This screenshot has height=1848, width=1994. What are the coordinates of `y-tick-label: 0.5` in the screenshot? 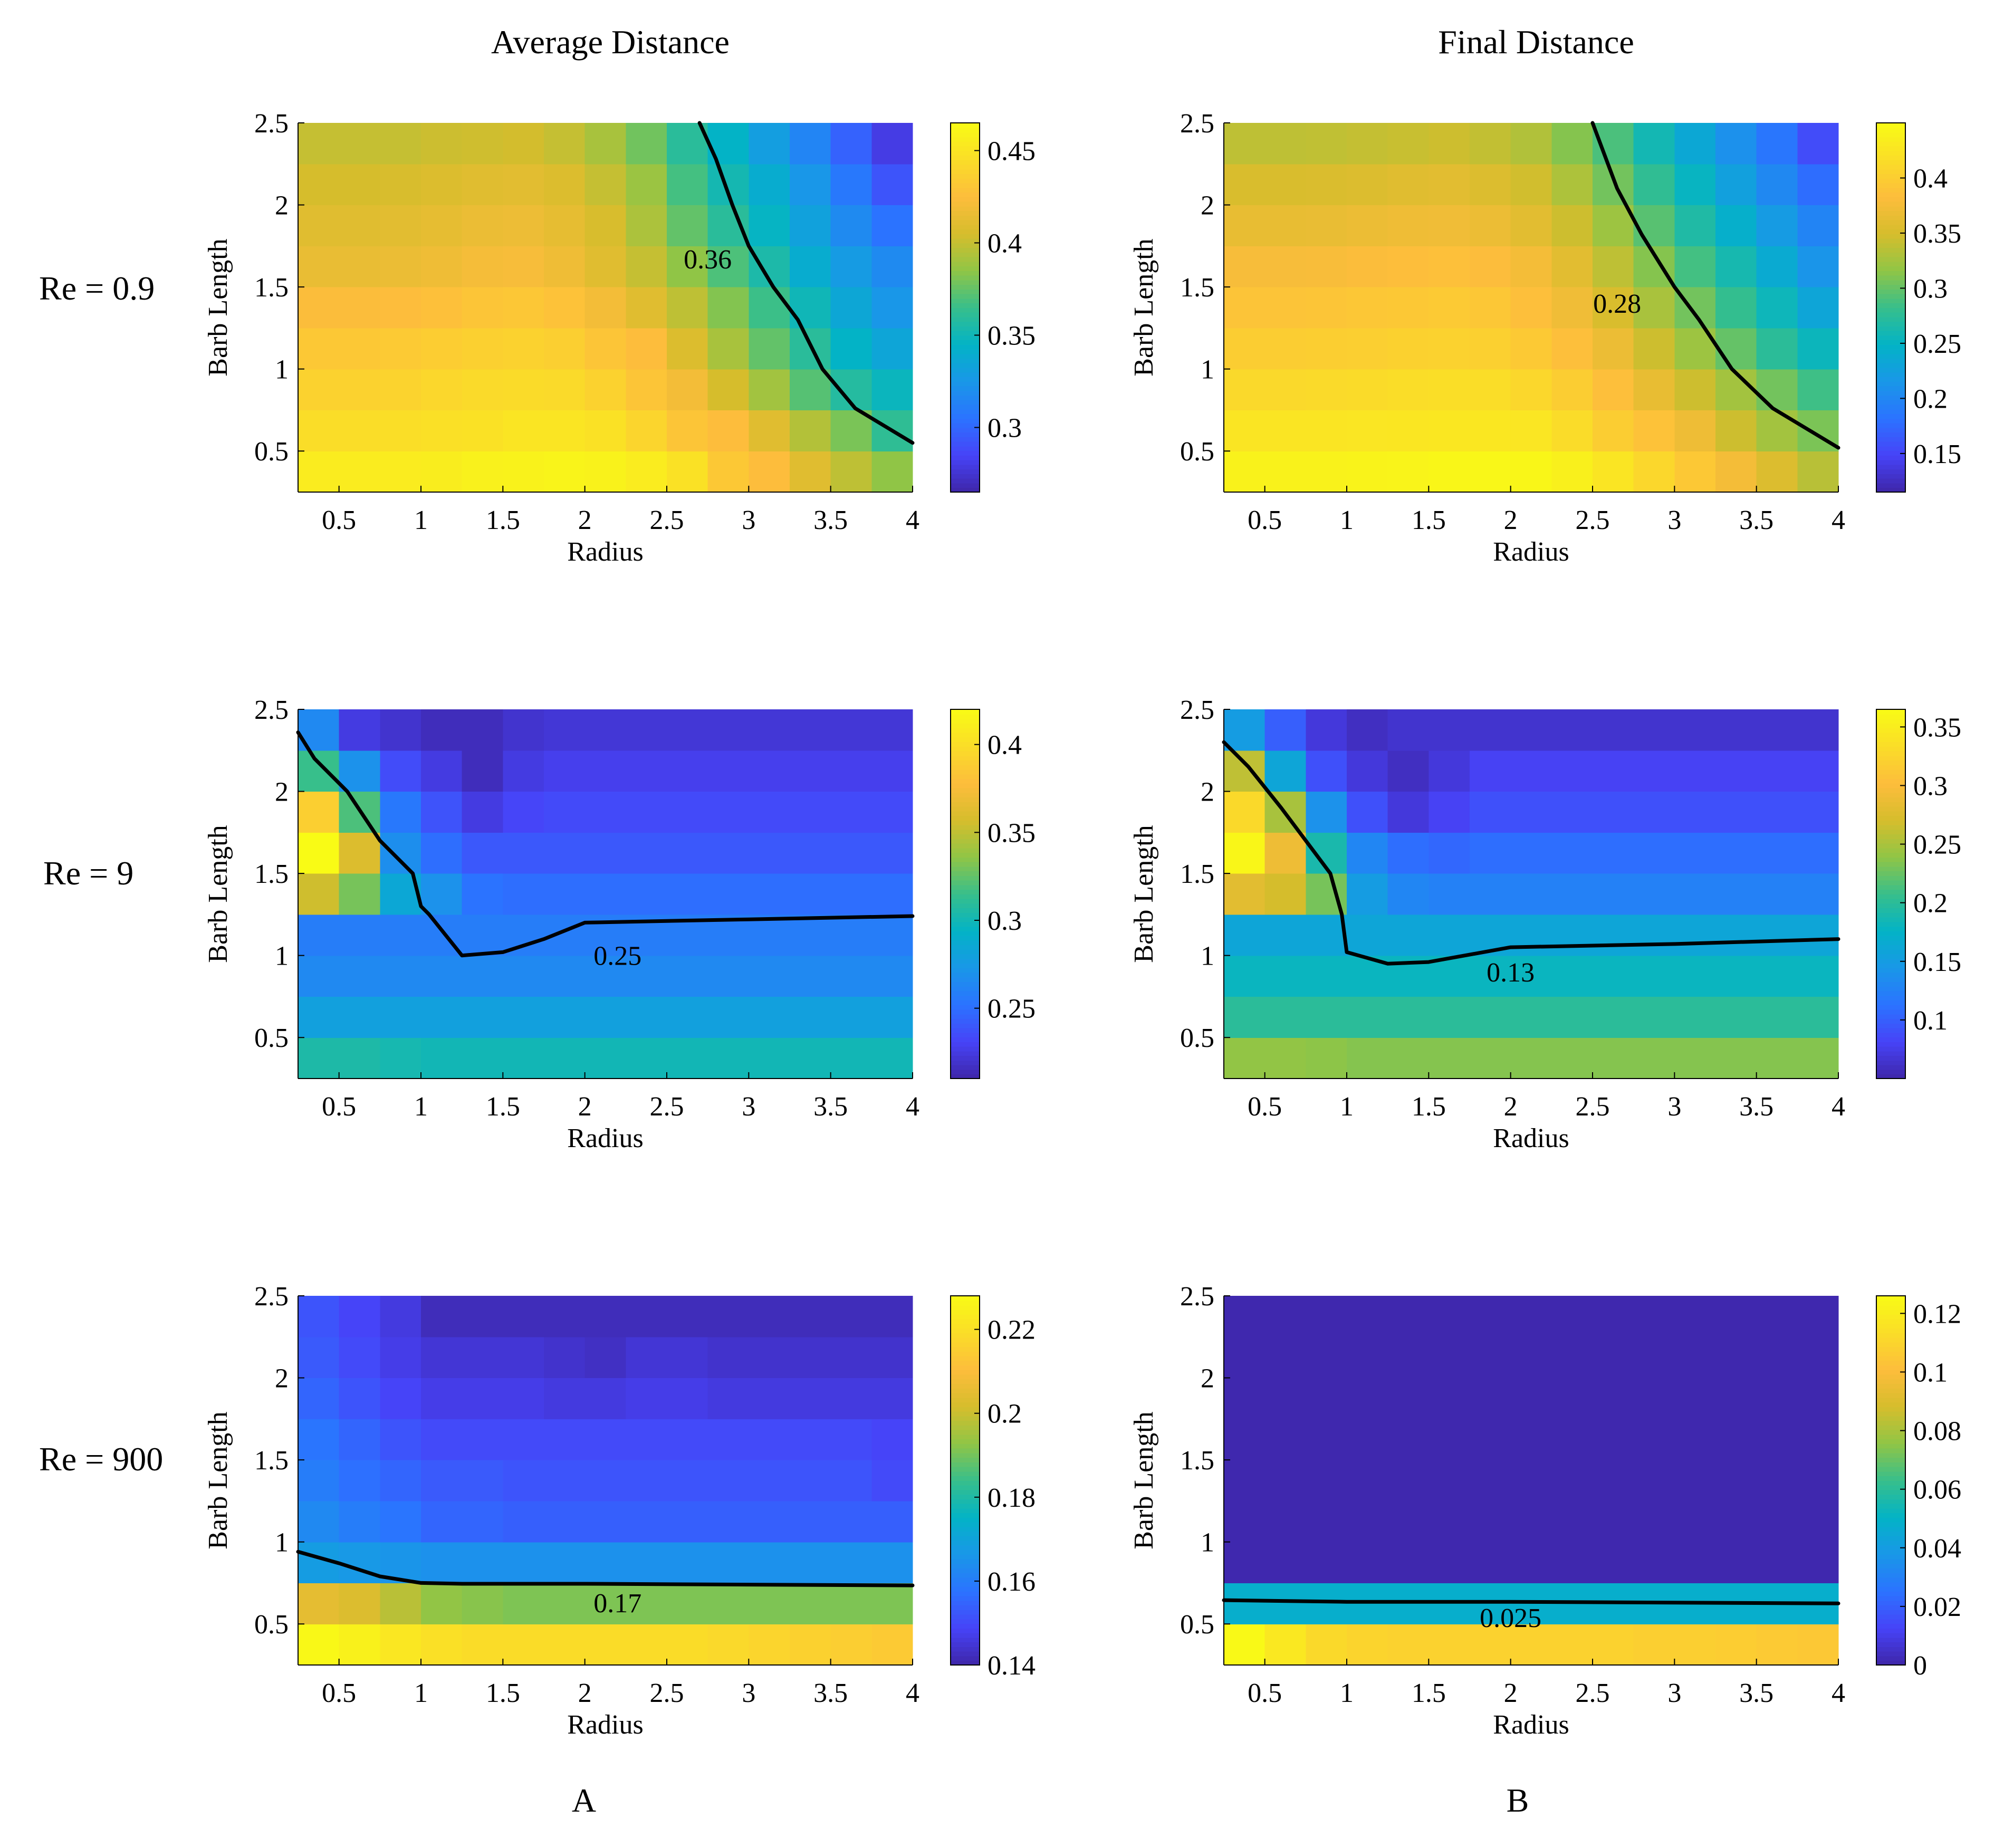 It's located at (1197, 1038).